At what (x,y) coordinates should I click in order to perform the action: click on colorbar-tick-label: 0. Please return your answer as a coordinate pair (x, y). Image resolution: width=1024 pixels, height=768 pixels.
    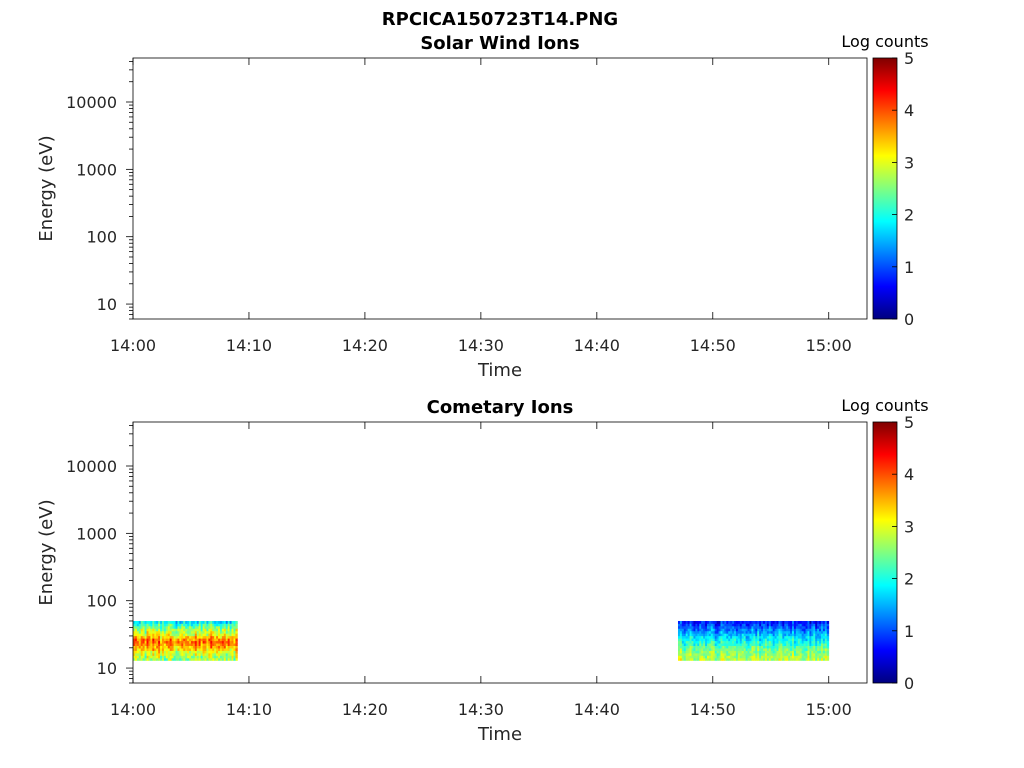
    Looking at the image, I should click on (909, 683).